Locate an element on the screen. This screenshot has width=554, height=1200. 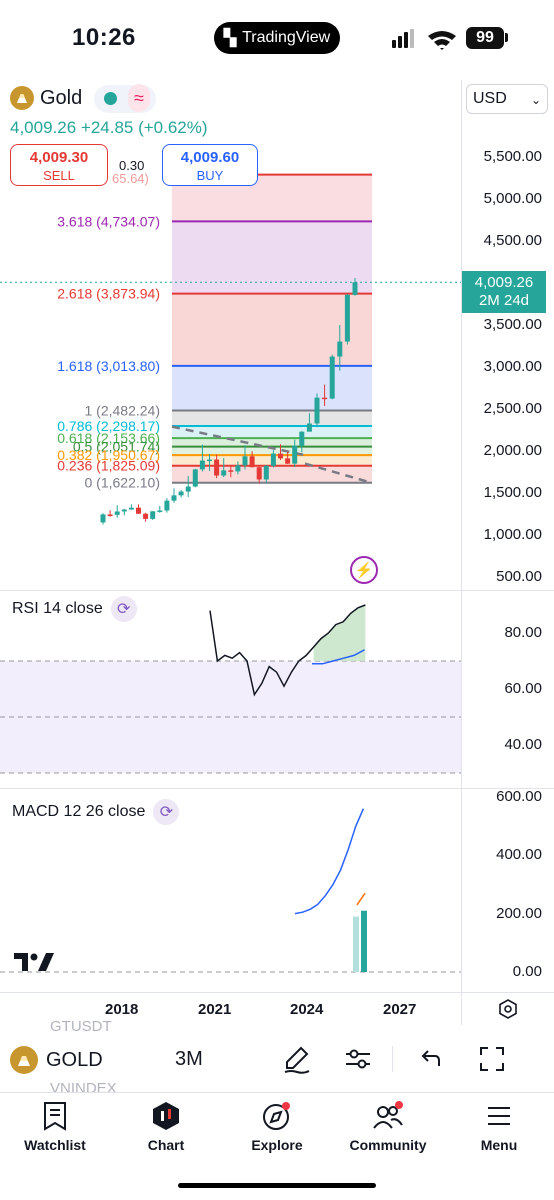
chevron-down-icon: ⌄ is located at coordinates (535, 100).